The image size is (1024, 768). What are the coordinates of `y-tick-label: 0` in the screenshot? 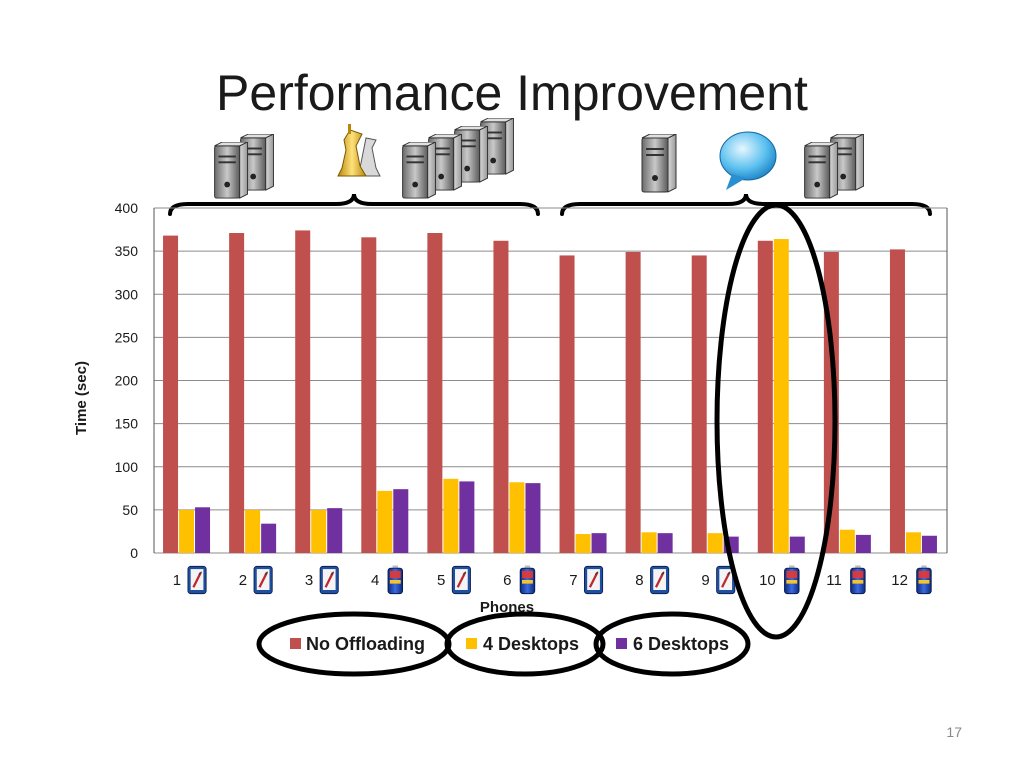 It's located at (134, 553).